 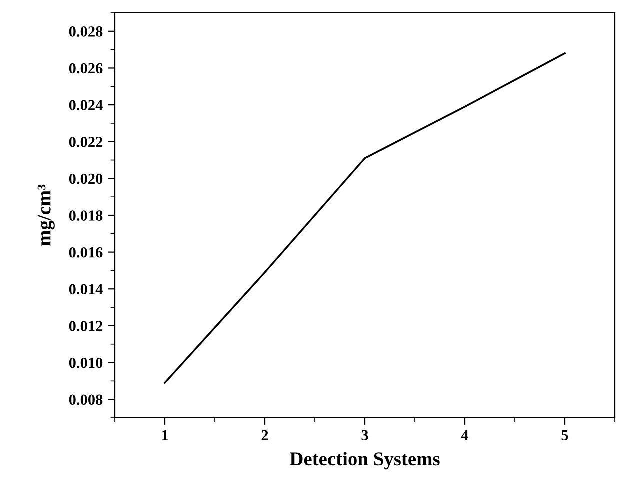 I want to click on y-tick-label: 0.016, so click(x=86, y=252).